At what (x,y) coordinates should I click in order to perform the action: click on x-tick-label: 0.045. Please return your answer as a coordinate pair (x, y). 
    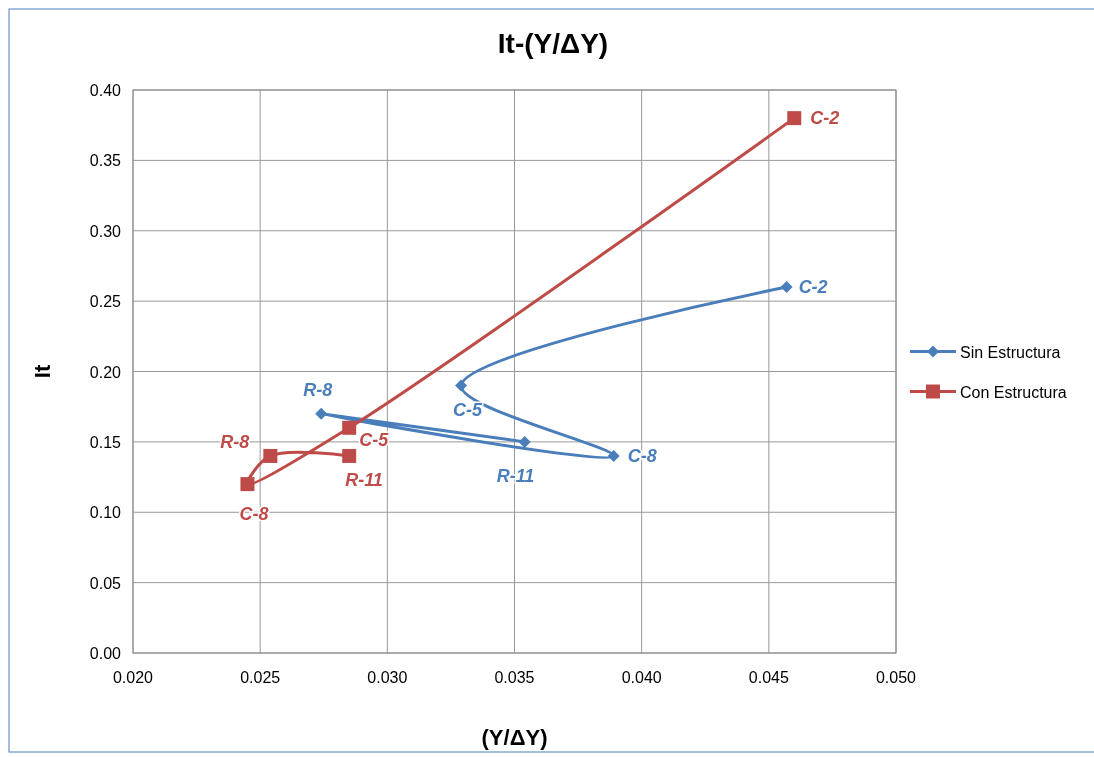
    Looking at the image, I should click on (768, 677).